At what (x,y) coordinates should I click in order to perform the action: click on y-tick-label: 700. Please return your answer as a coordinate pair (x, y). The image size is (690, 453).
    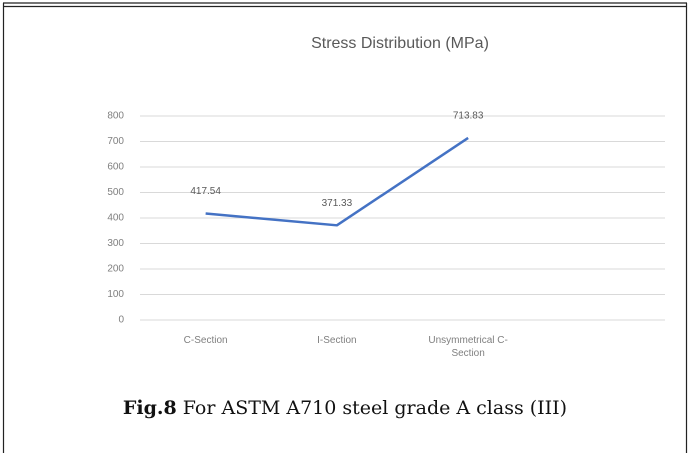
    Looking at the image, I should click on (115, 141).